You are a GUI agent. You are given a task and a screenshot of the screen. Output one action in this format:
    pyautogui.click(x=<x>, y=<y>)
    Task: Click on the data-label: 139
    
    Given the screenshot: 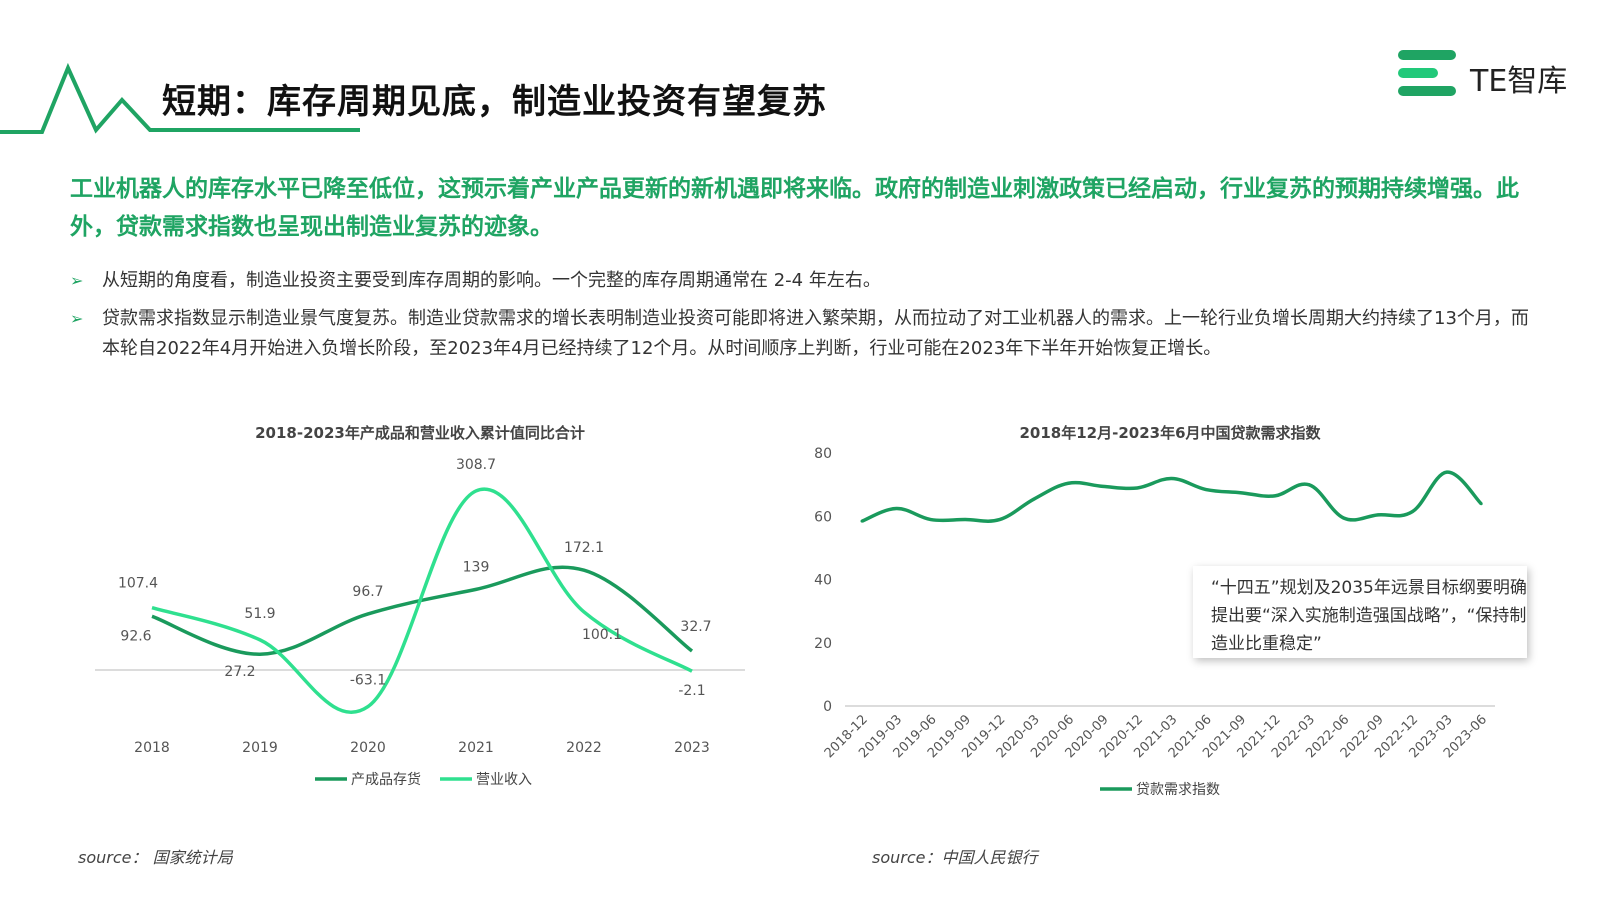 What is the action you would take?
    pyautogui.click(x=476, y=567)
    